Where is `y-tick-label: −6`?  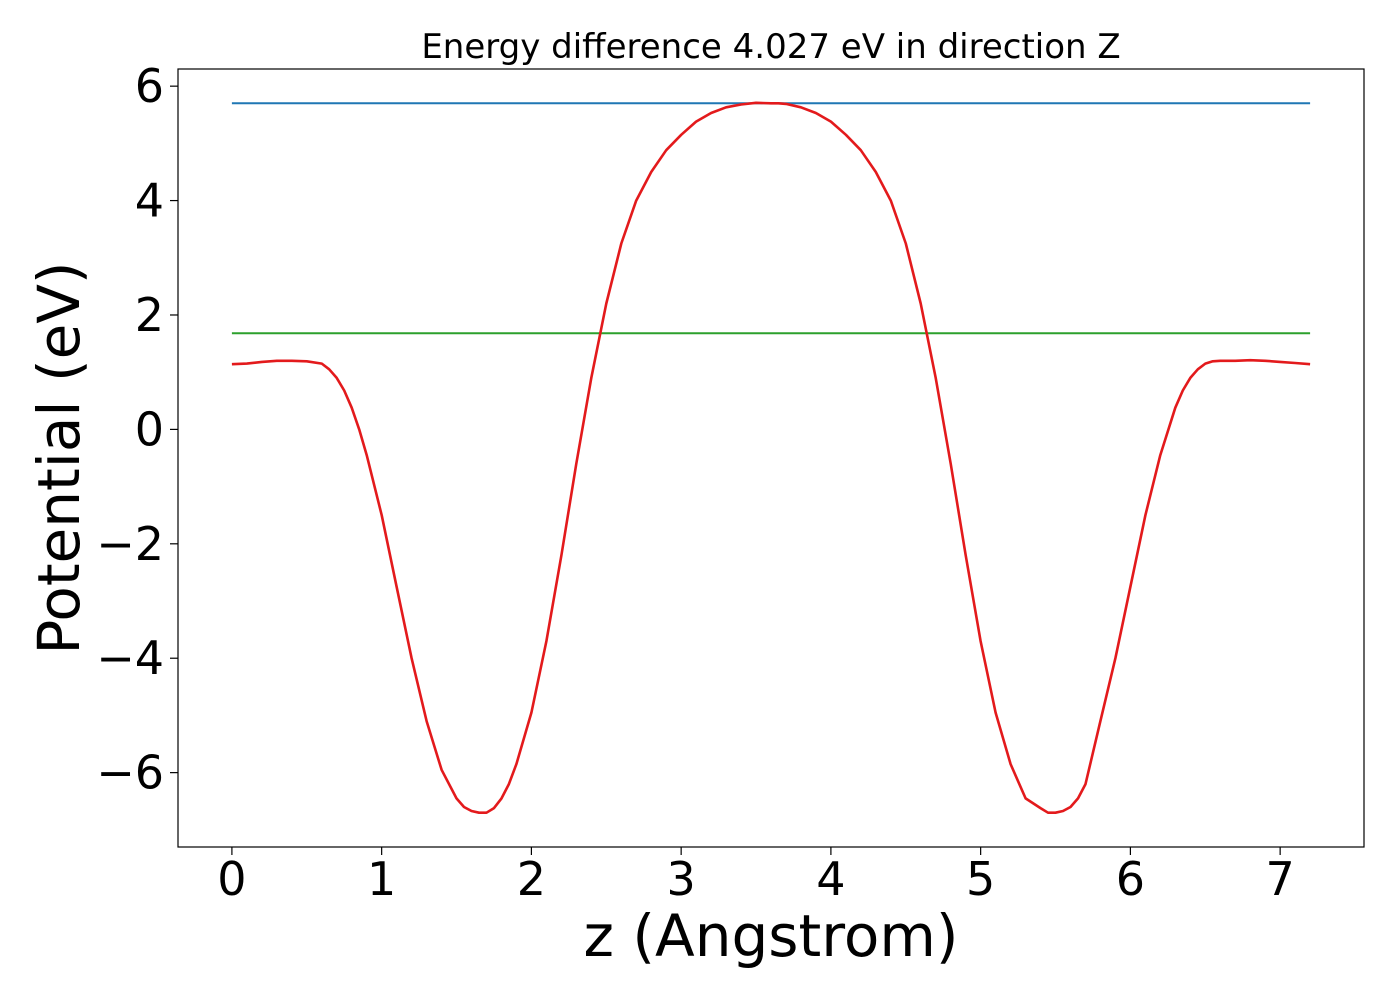
y-tick-label: −6 is located at coordinates (130, 773).